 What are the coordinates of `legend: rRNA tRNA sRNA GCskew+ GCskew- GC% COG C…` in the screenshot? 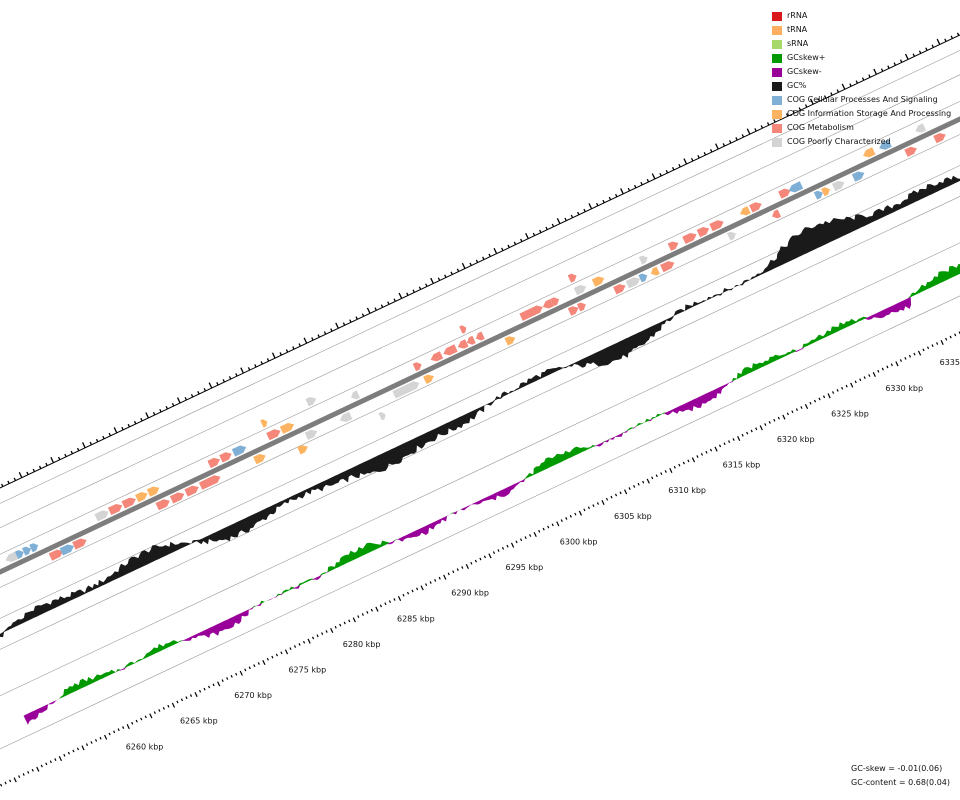 It's located at (861, 79).